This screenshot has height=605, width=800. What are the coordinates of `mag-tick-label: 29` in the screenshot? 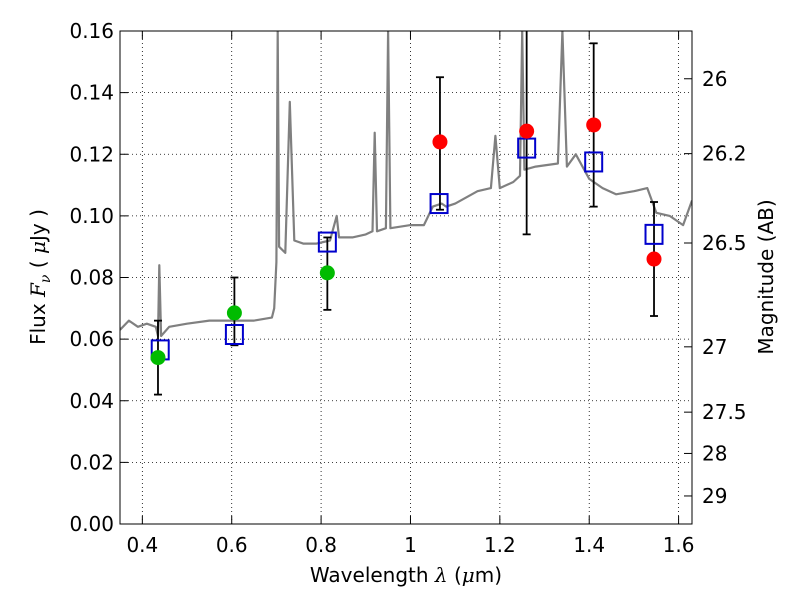 It's located at (714, 496).